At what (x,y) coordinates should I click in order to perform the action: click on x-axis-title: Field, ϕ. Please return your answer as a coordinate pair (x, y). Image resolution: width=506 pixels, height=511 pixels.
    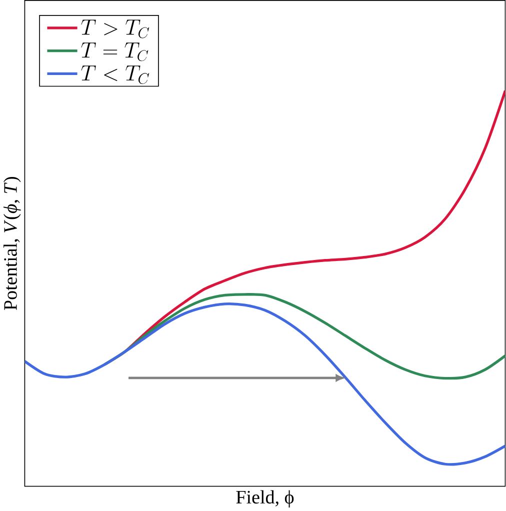
    Looking at the image, I should click on (265, 499).